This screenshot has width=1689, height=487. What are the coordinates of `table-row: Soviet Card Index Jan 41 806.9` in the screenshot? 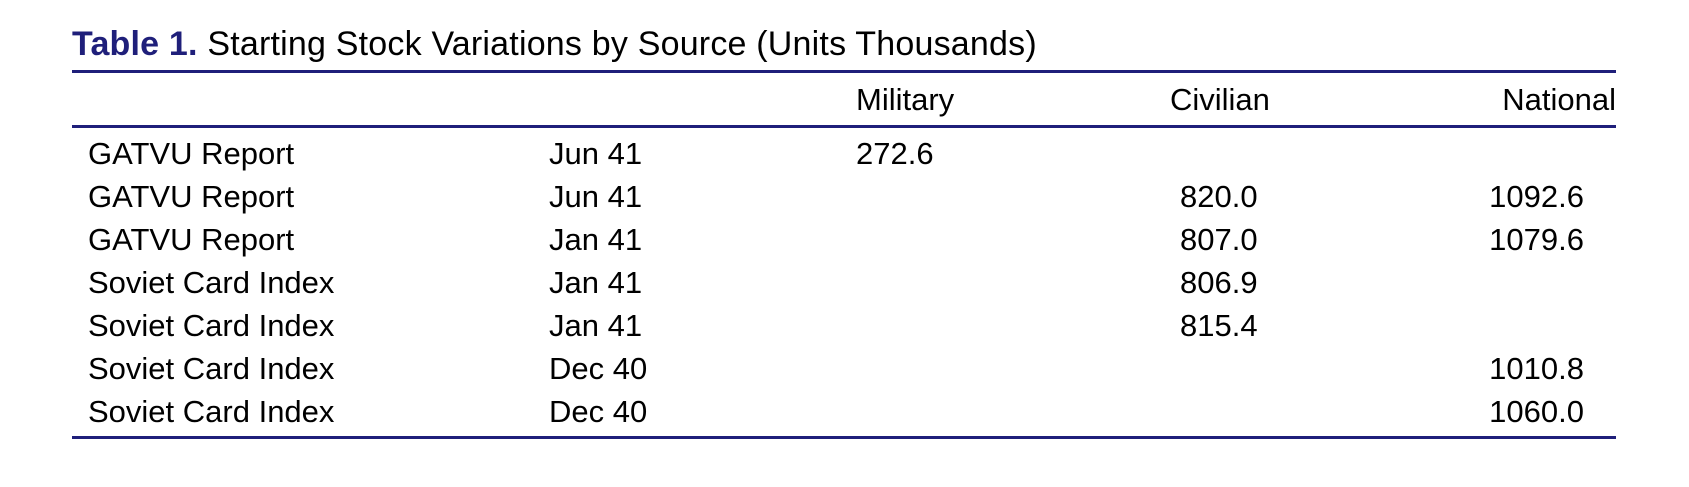 It's located at (844, 282).